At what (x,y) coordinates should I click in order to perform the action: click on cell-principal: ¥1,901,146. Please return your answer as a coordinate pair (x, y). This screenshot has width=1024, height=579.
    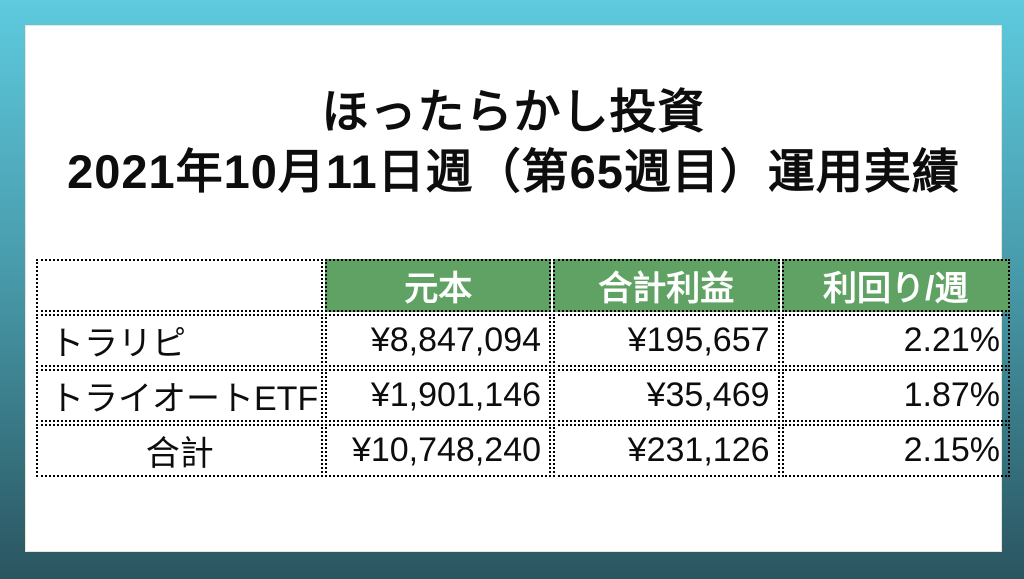
    Looking at the image, I should click on (438, 395).